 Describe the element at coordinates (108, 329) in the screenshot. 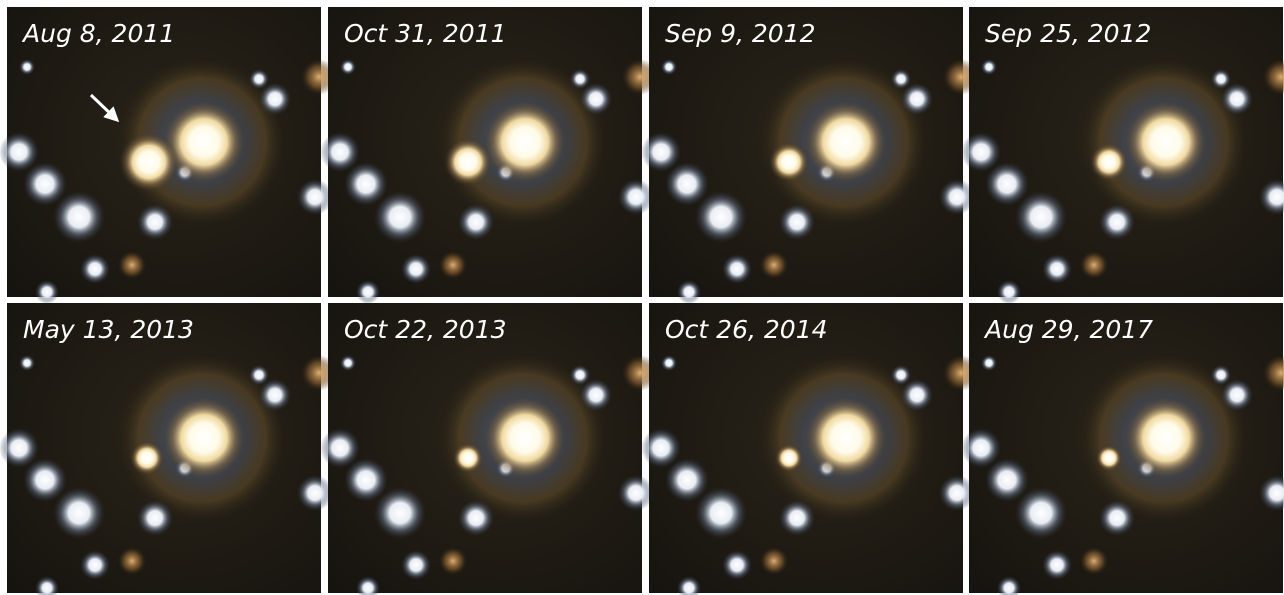

I see `date-label: May 13, 2013` at that location.